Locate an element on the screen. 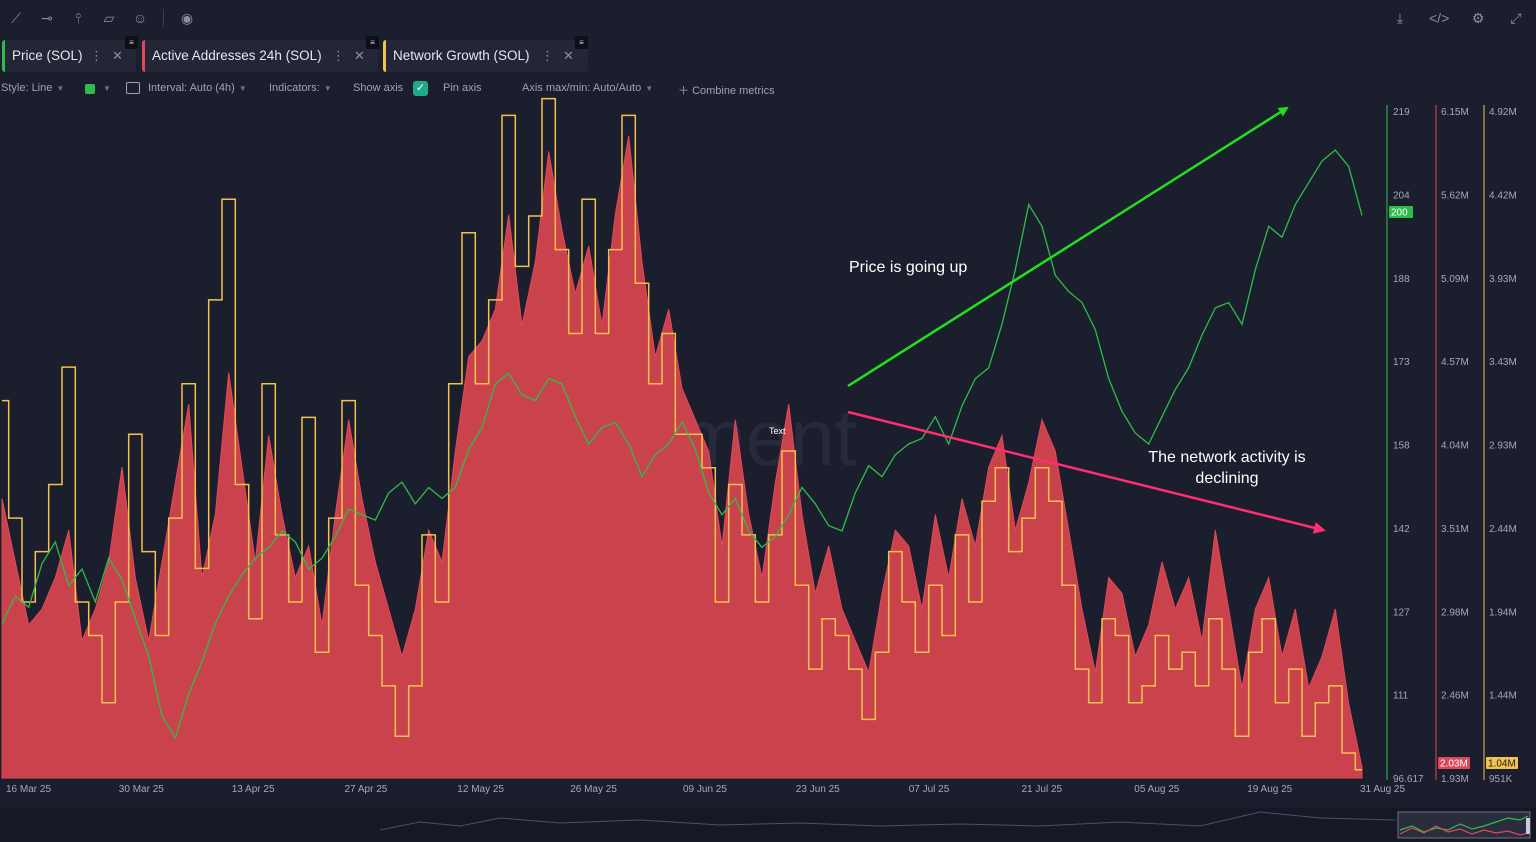 The image size is (1536, 842). tab-price-sol: Price (SOL) ⋮ ✕ ≡ is located at coordinates (70, 54).